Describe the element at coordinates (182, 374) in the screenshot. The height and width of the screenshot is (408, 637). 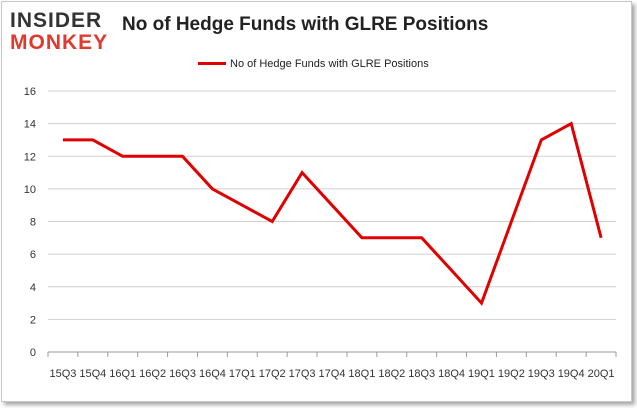
I see `x-tick-label: 16Q3` at that location.